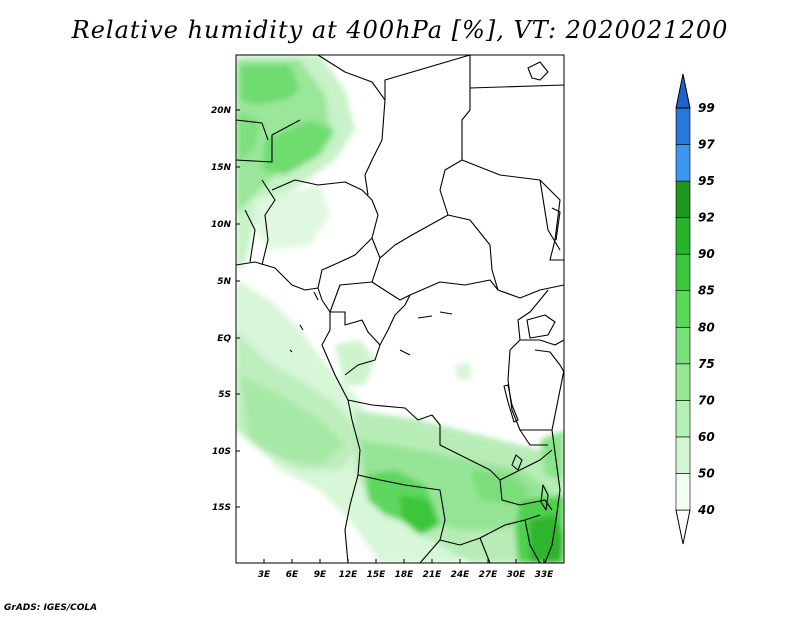 The height and width of the screenshot is (618, 800). Describe the element at coordinates (221, 111) in the screenshot. I see `lat-label: 20N` at that location.